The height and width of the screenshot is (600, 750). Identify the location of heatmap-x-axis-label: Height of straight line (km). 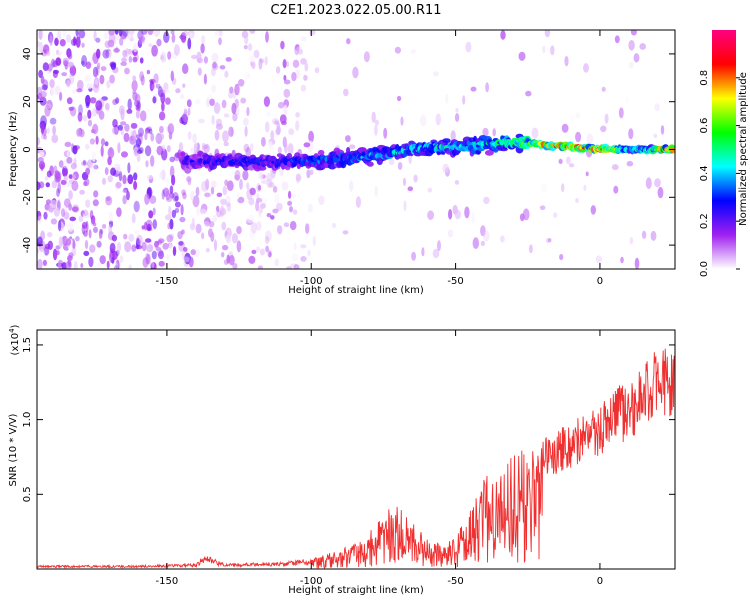
(356, 290).